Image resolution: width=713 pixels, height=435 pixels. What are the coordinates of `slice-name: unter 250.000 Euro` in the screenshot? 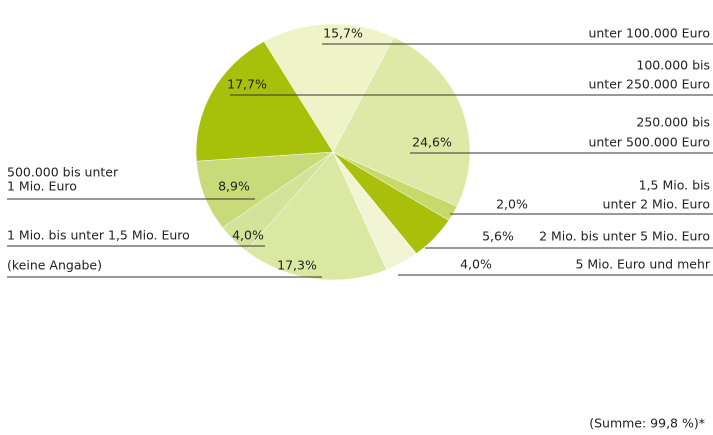 It's located at (649, 84).